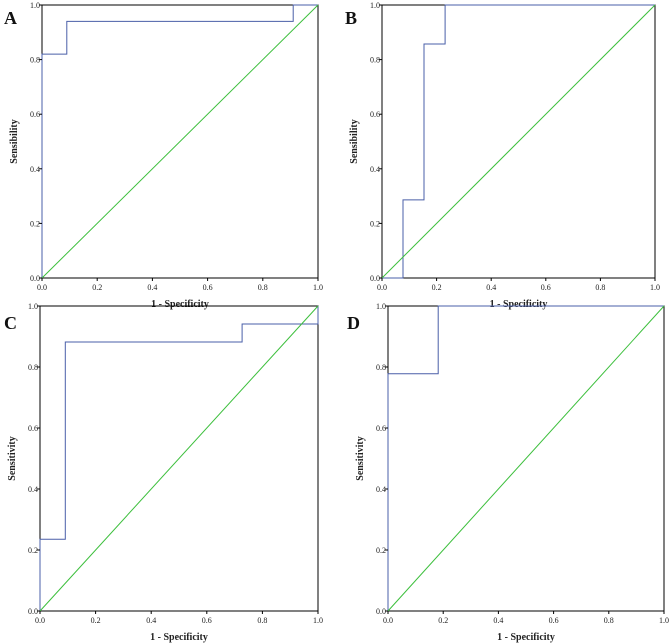 This screenshot has width=671, height=644. I want to click on panel-label: C, so click(10, 323).